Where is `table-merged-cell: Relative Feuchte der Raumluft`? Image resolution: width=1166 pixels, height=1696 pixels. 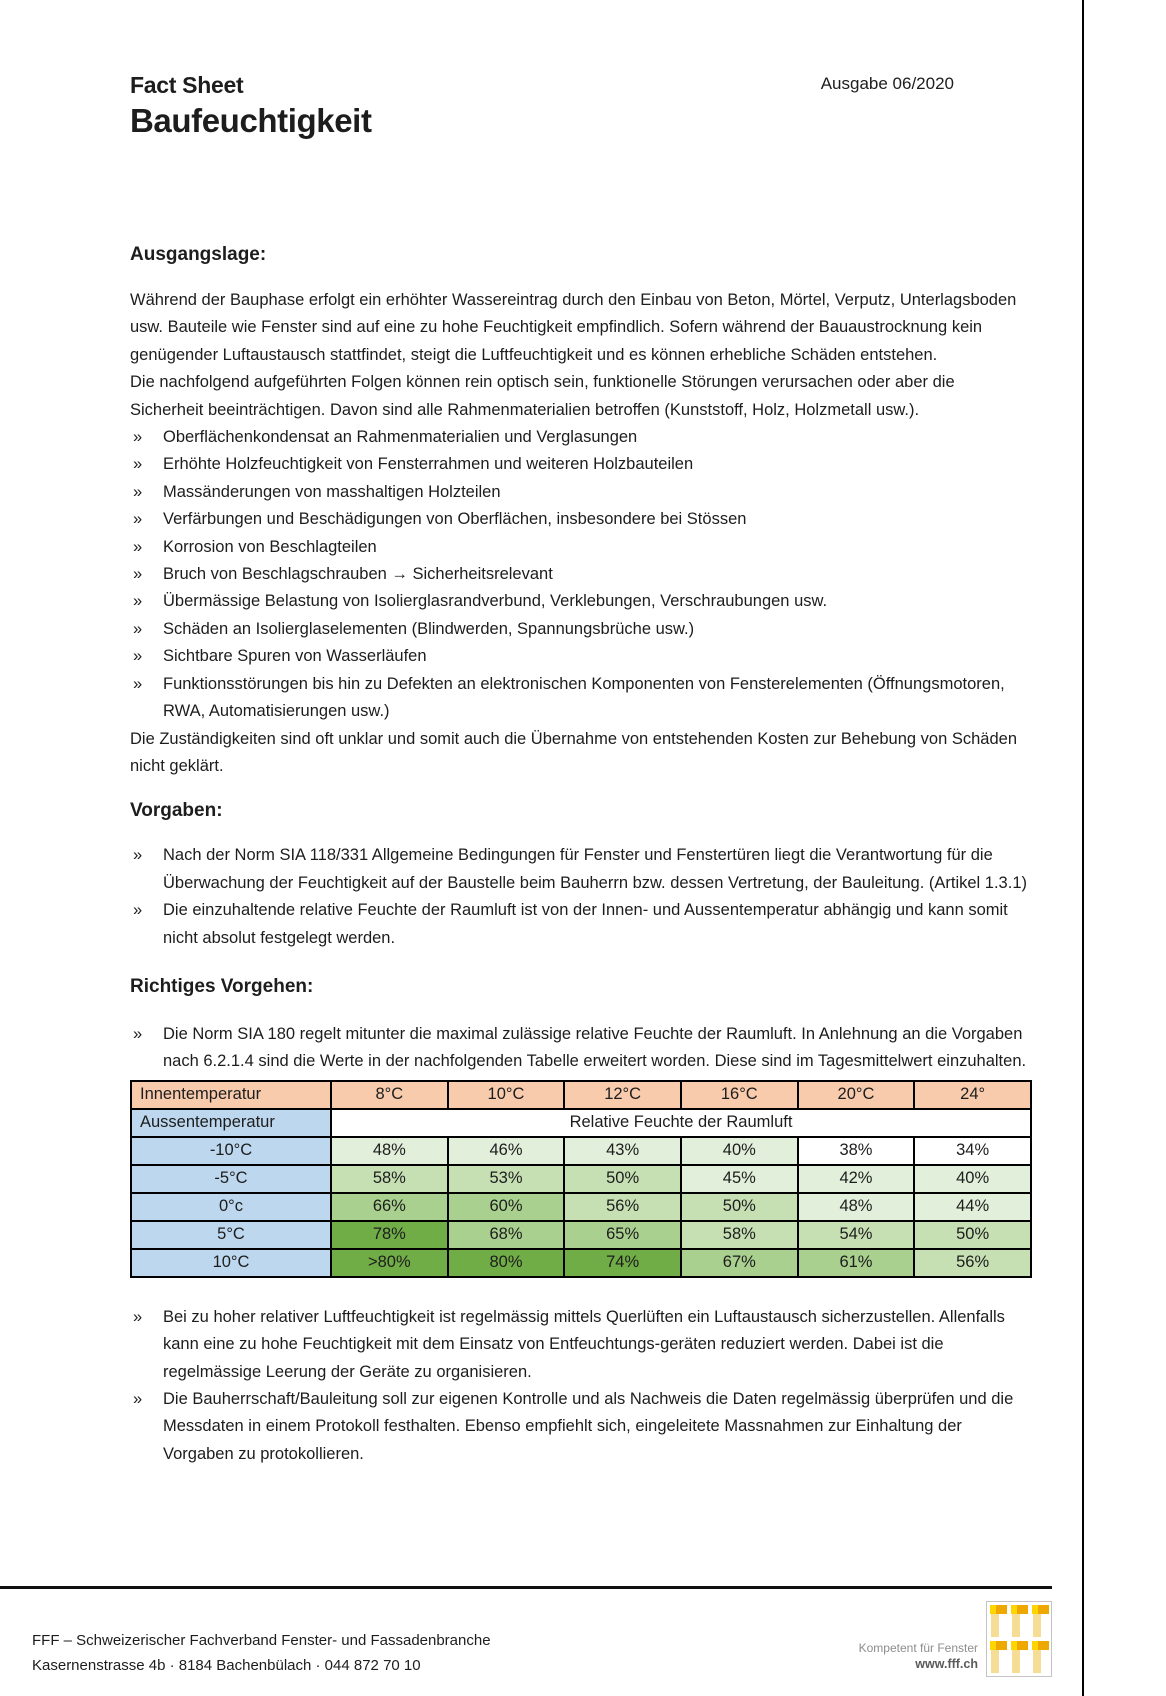 table-merged-cell: Relative Feuchte der Raumluft is located at coordinates (681, 1122).